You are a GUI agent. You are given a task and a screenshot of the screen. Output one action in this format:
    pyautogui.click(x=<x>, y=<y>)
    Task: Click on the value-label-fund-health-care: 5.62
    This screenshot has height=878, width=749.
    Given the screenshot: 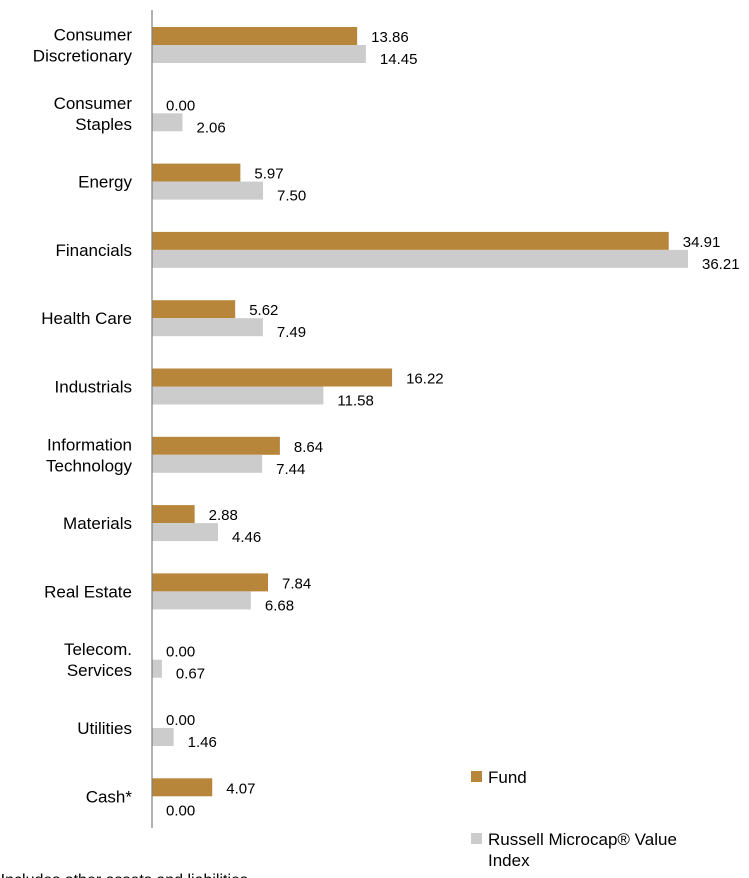 What is the action you would take?
    pyautogui.click(x=263, y=310)
    